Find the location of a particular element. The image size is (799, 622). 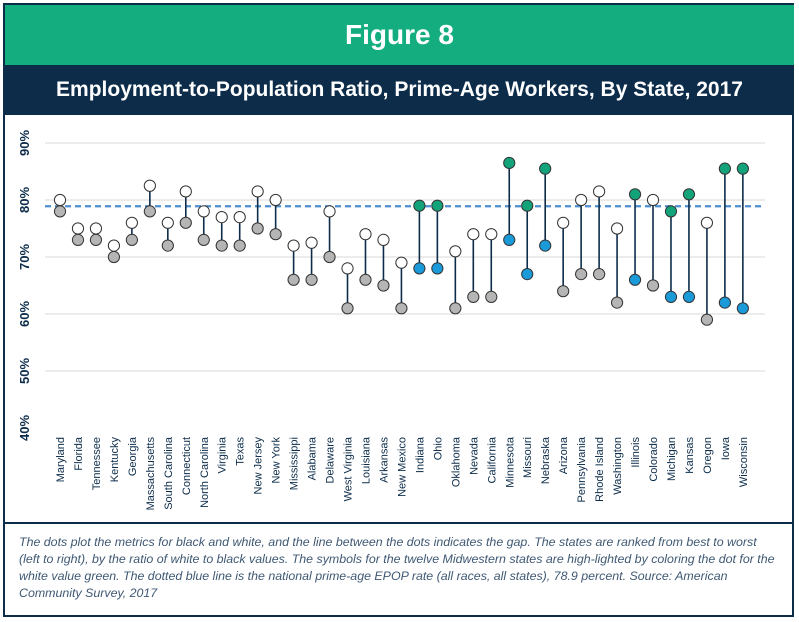

x-tick-label: Oregon is located at coordinates (708, 455).